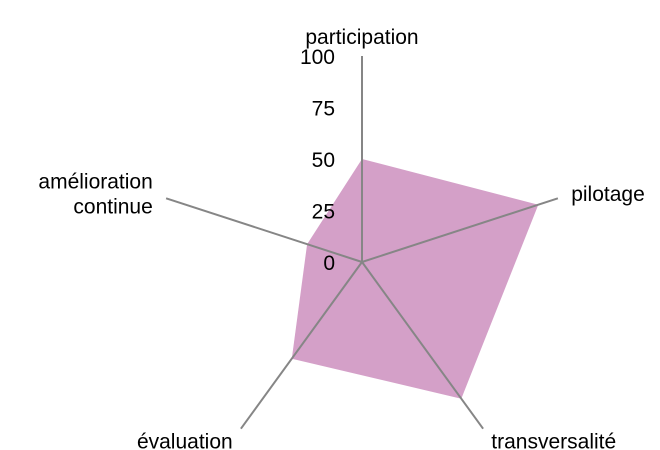 The width and height of the screenshot is (660, 450). I want to click on category-label: évaluation, so click(185, 440).